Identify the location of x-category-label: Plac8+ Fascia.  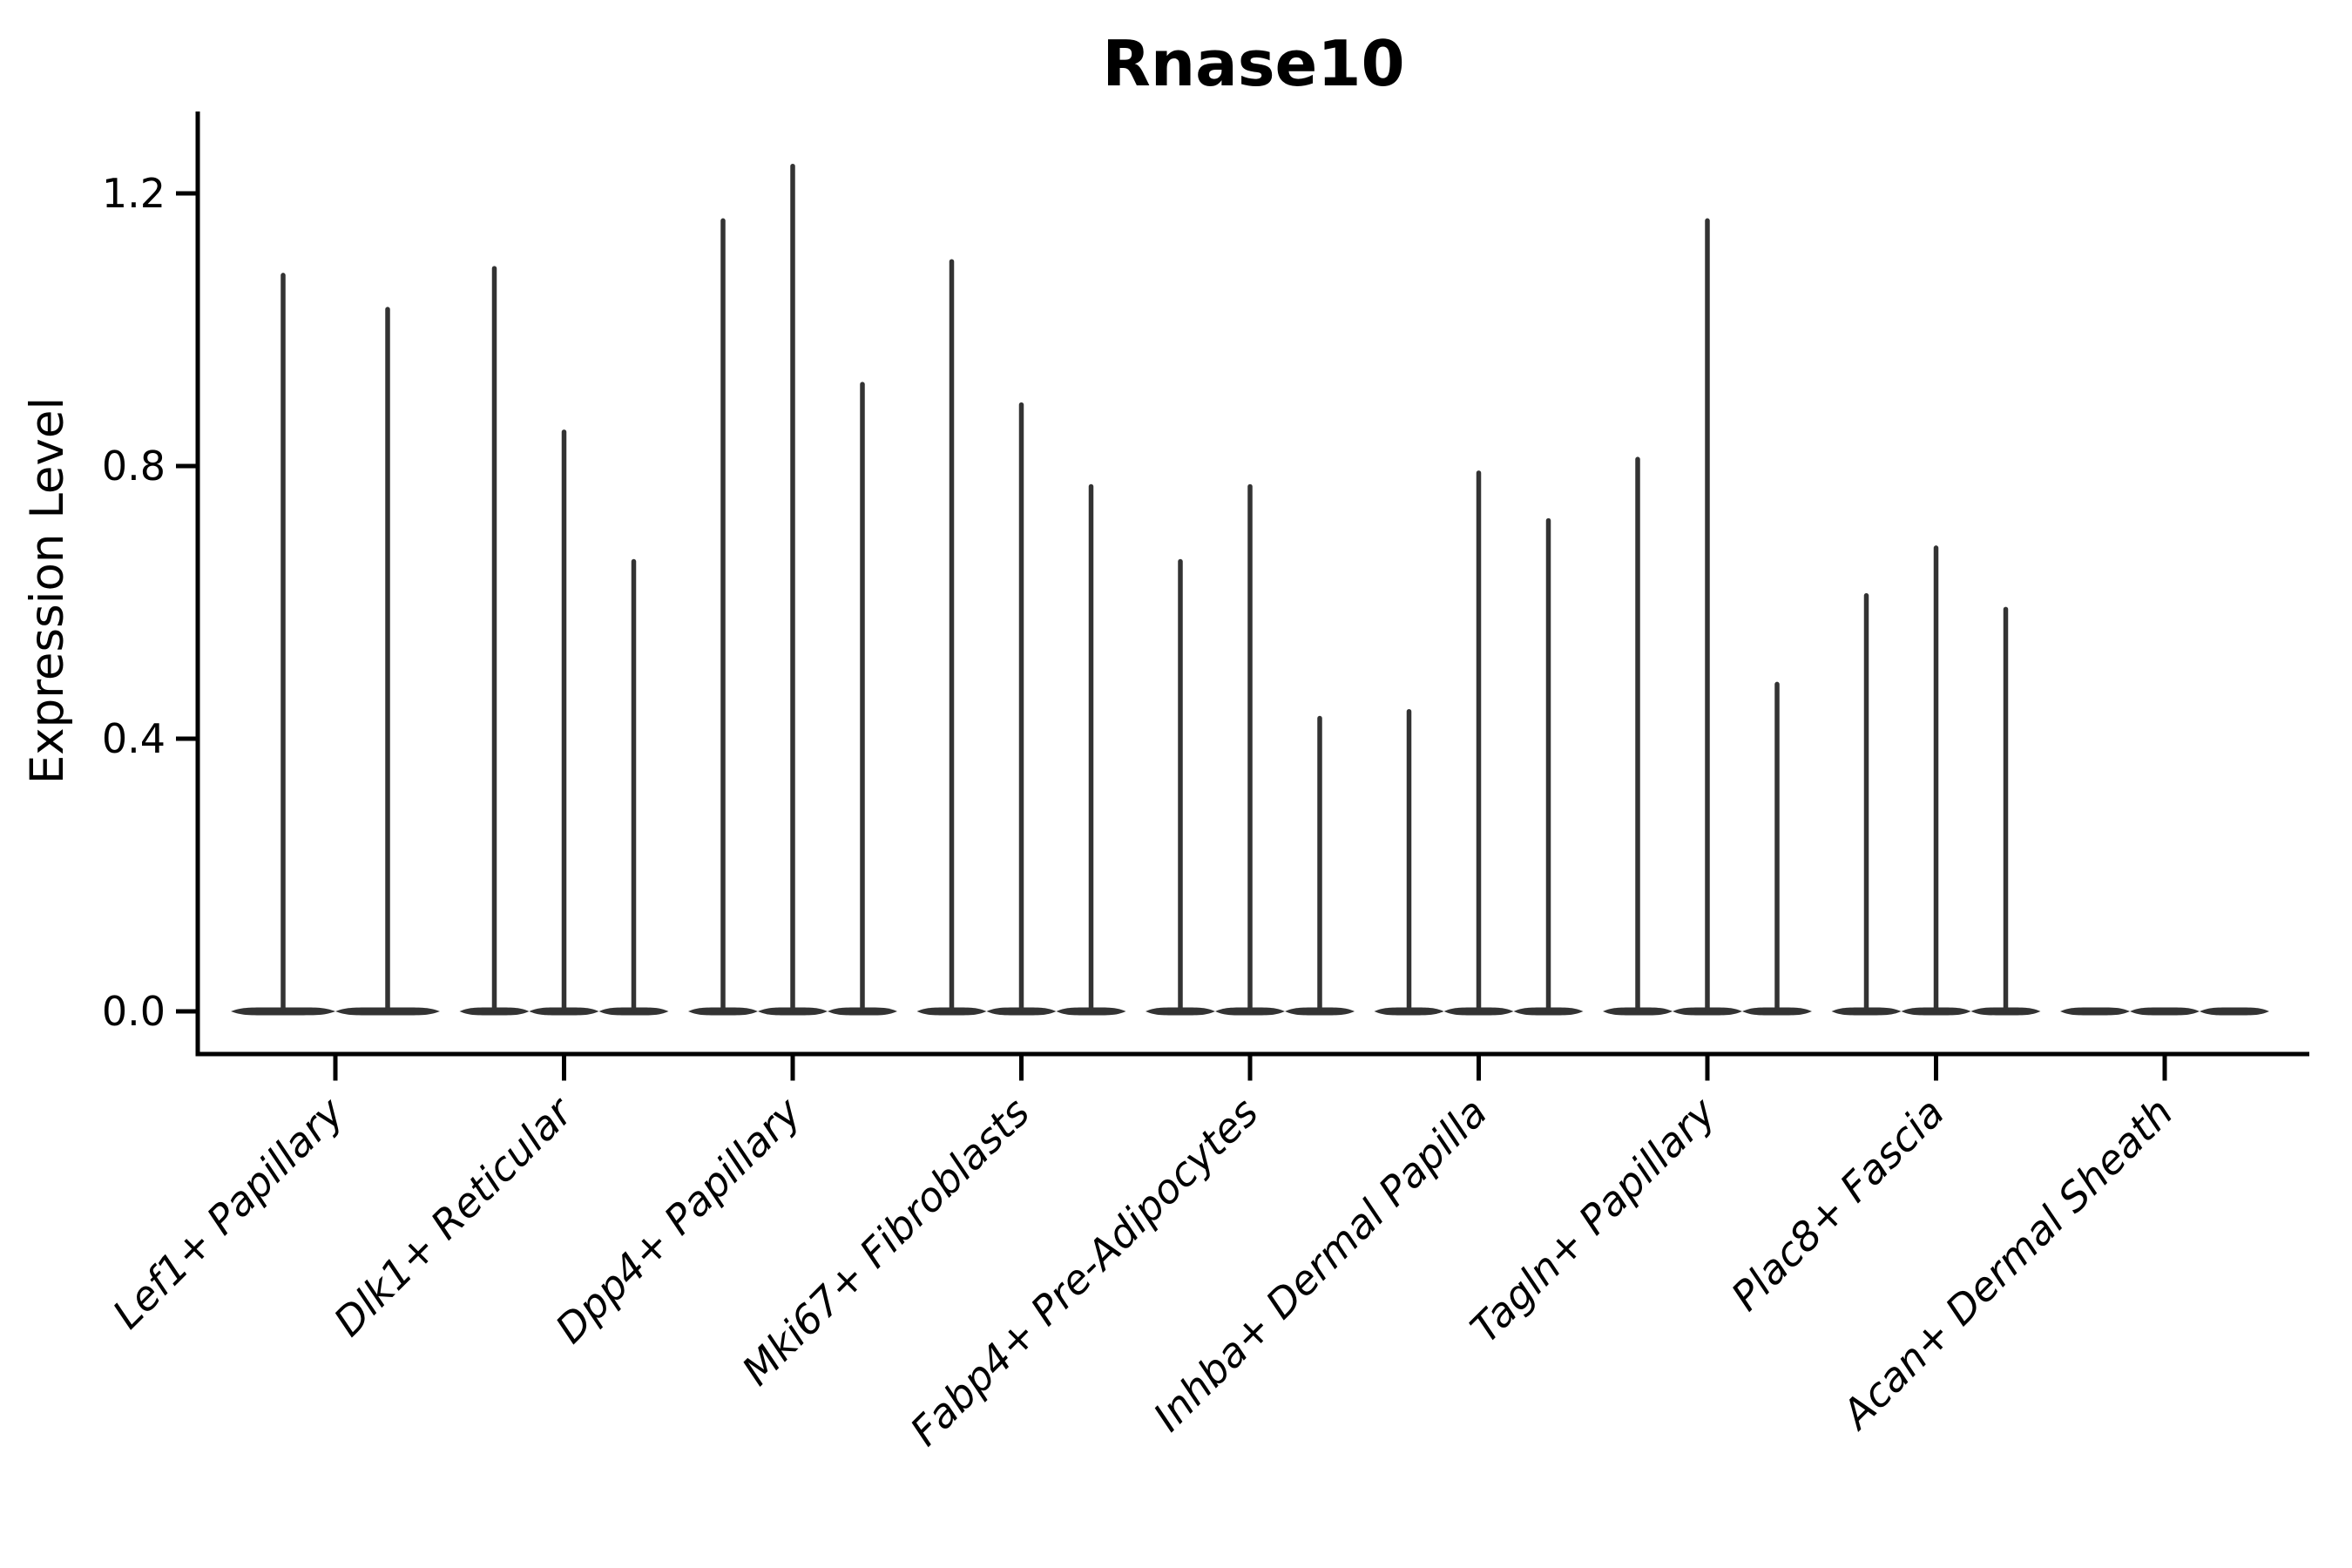
(1837, 1204).